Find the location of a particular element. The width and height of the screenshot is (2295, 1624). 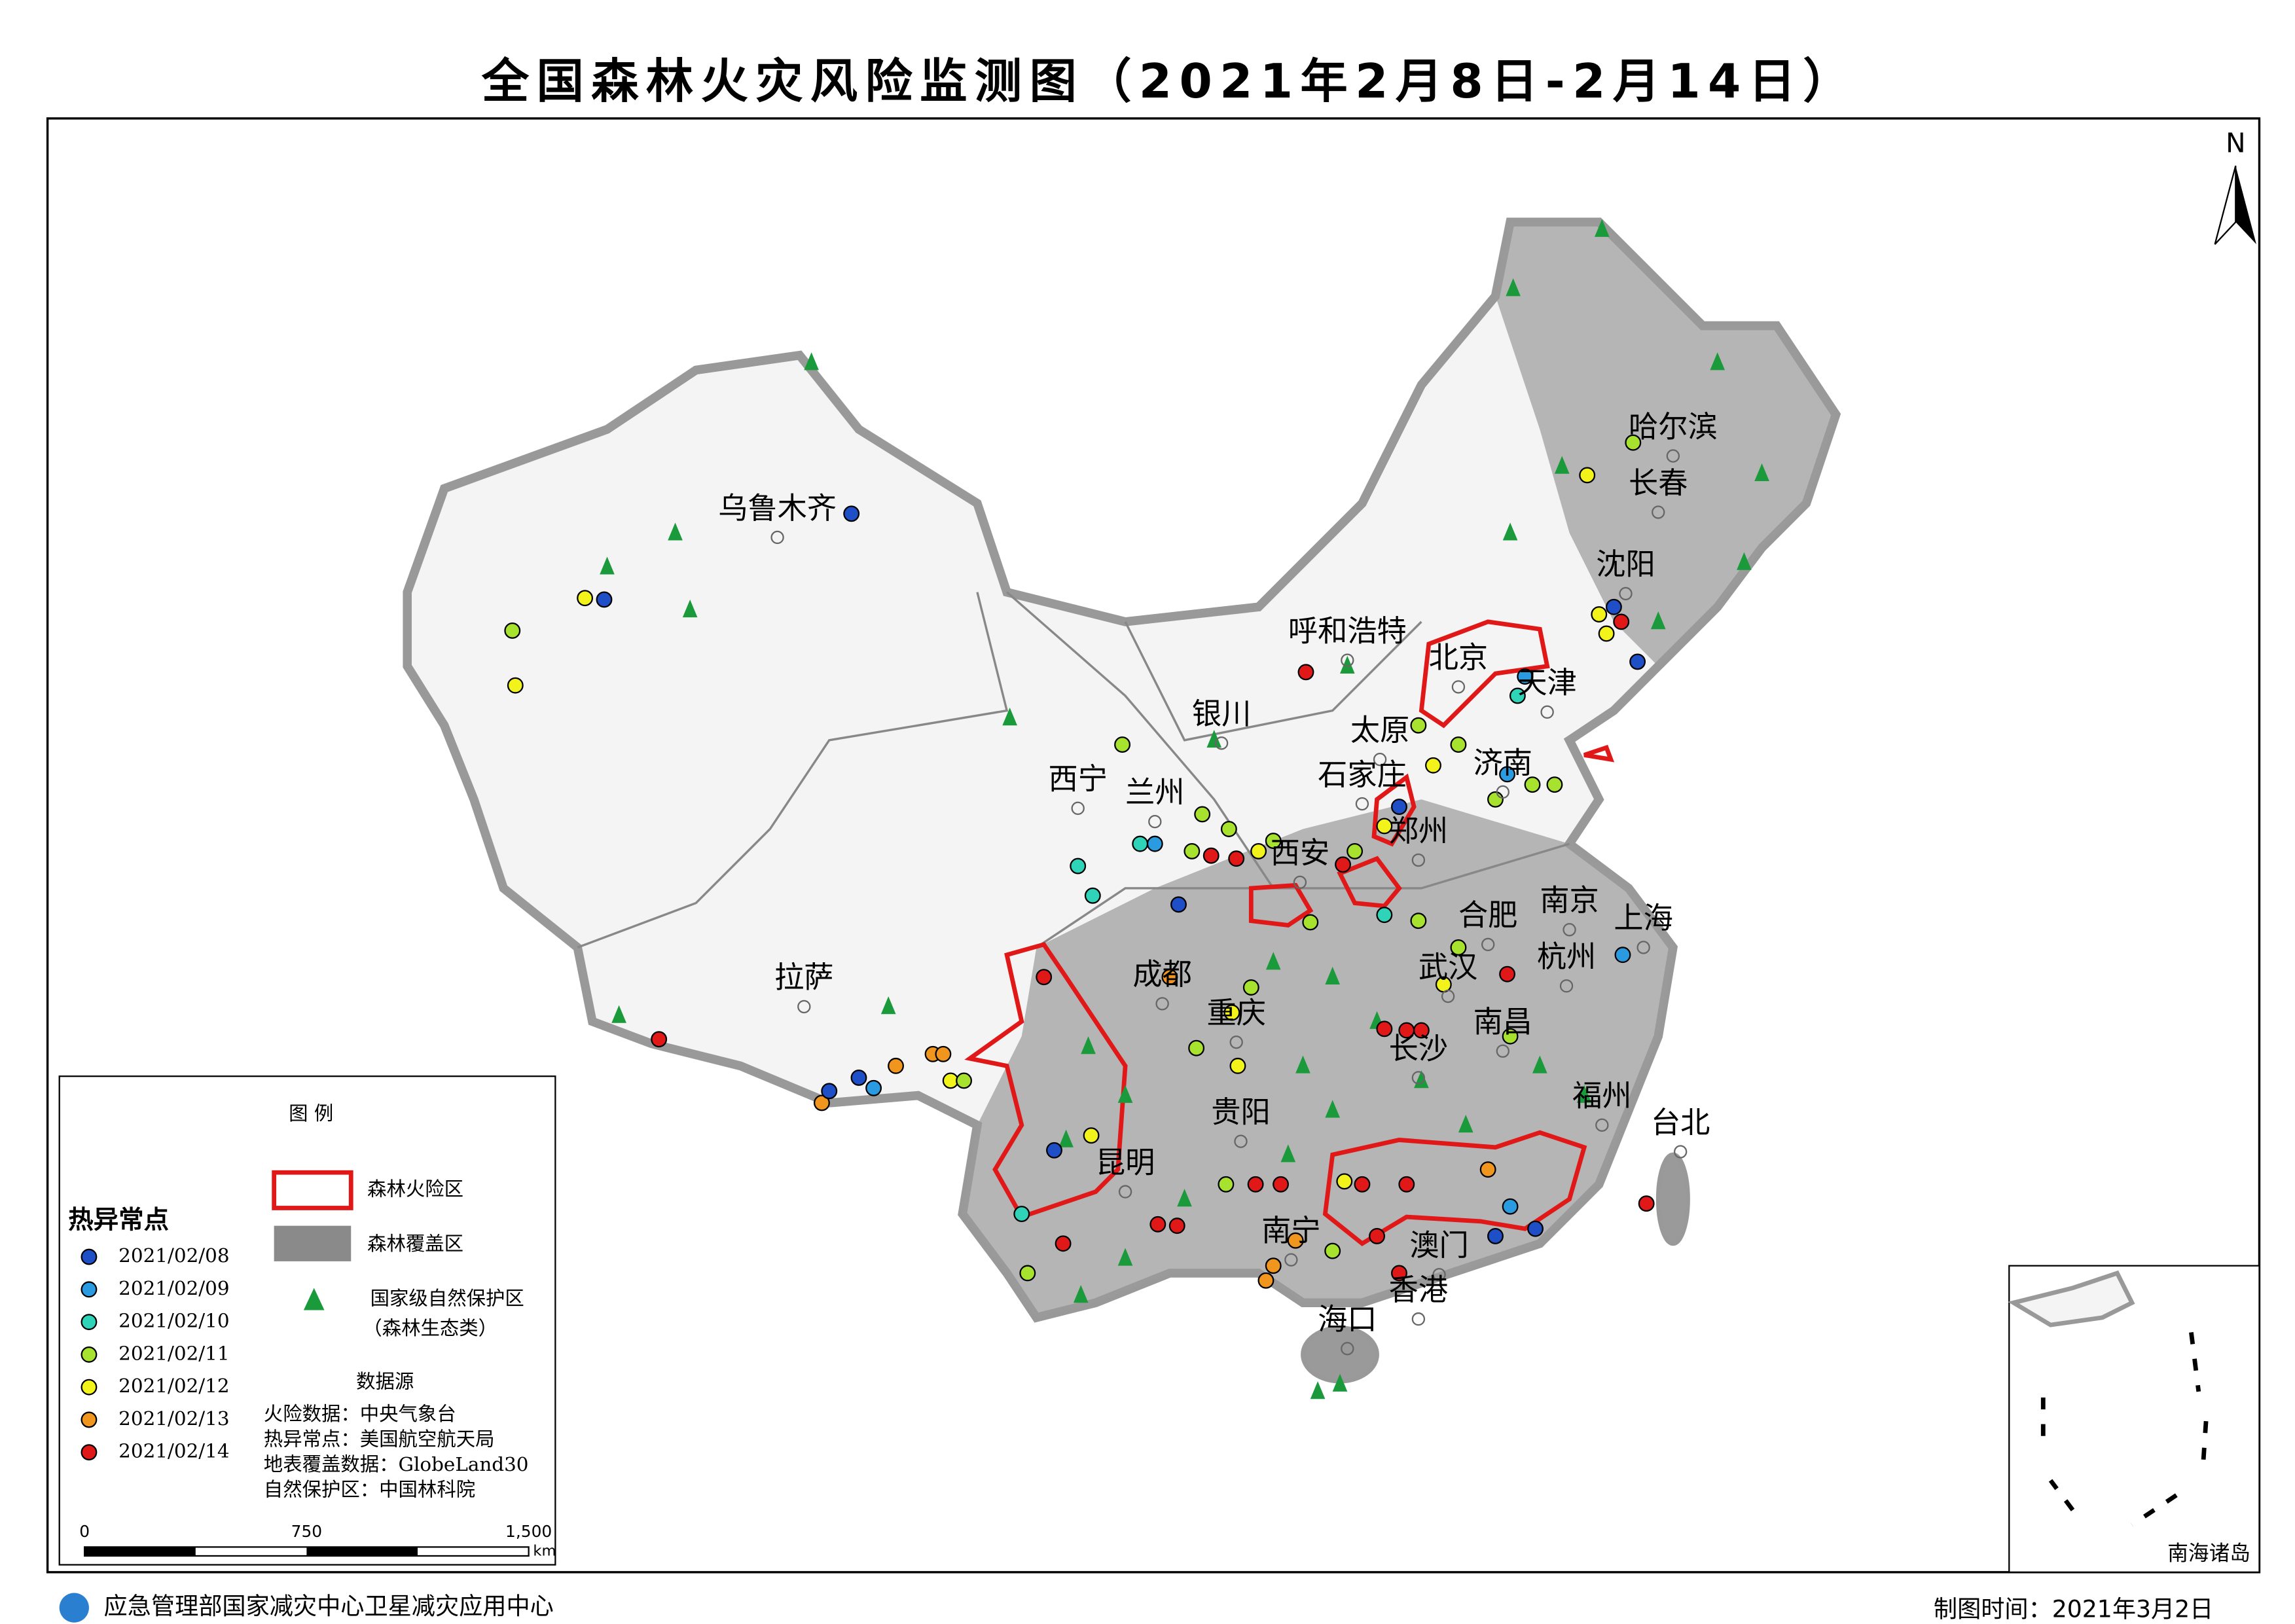

inset: 南海诸岛 is located at coordinates (2134, 1419).